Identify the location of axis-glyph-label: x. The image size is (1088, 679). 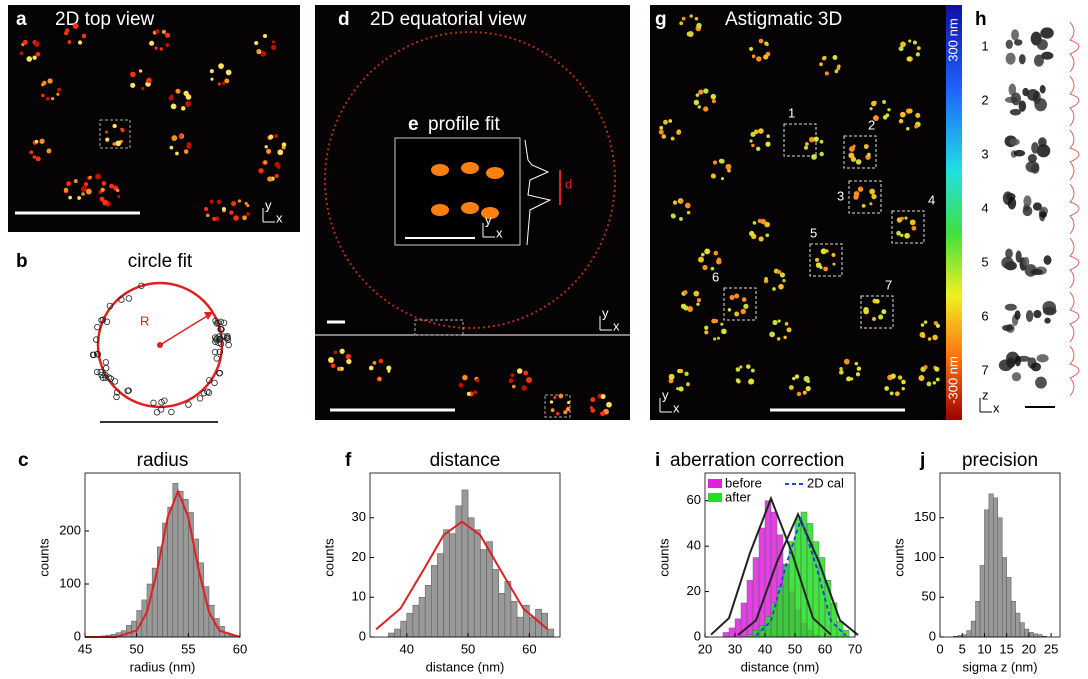
(996, 407).